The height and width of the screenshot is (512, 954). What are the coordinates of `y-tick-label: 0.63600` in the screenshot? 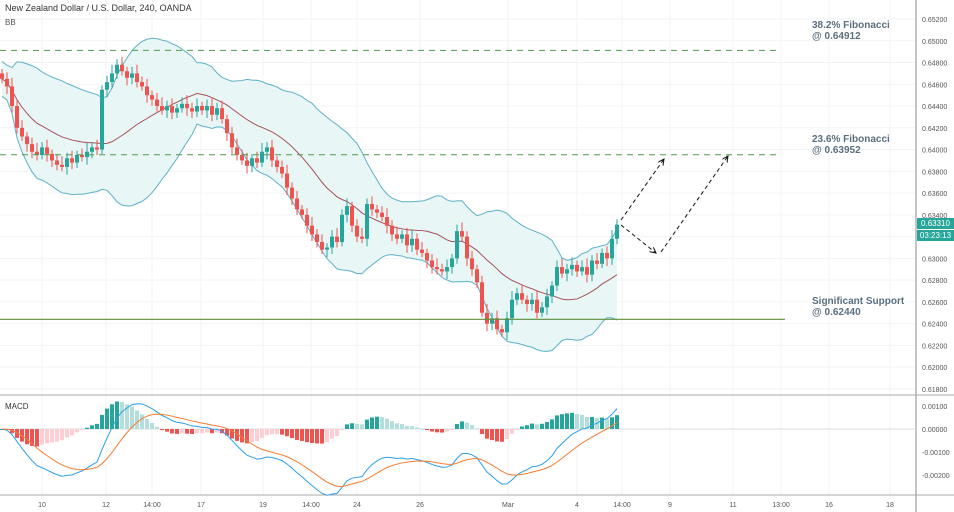 It's located at (934, 194).